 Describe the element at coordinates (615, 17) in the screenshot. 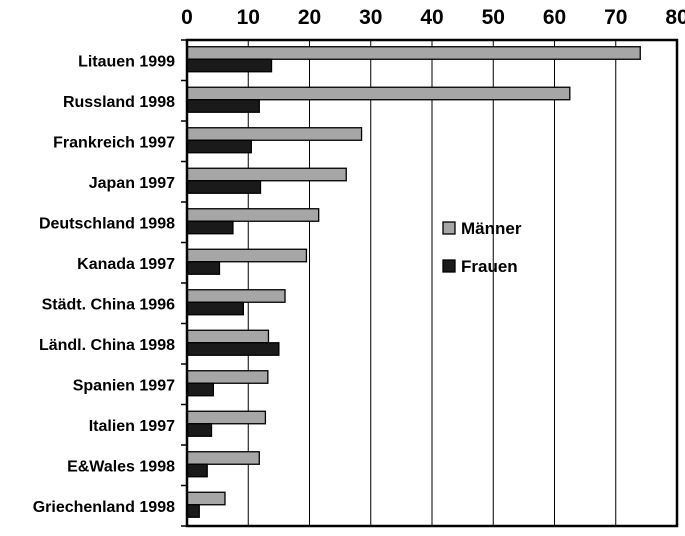

I see `x-tick-label-70: 70` at that location.